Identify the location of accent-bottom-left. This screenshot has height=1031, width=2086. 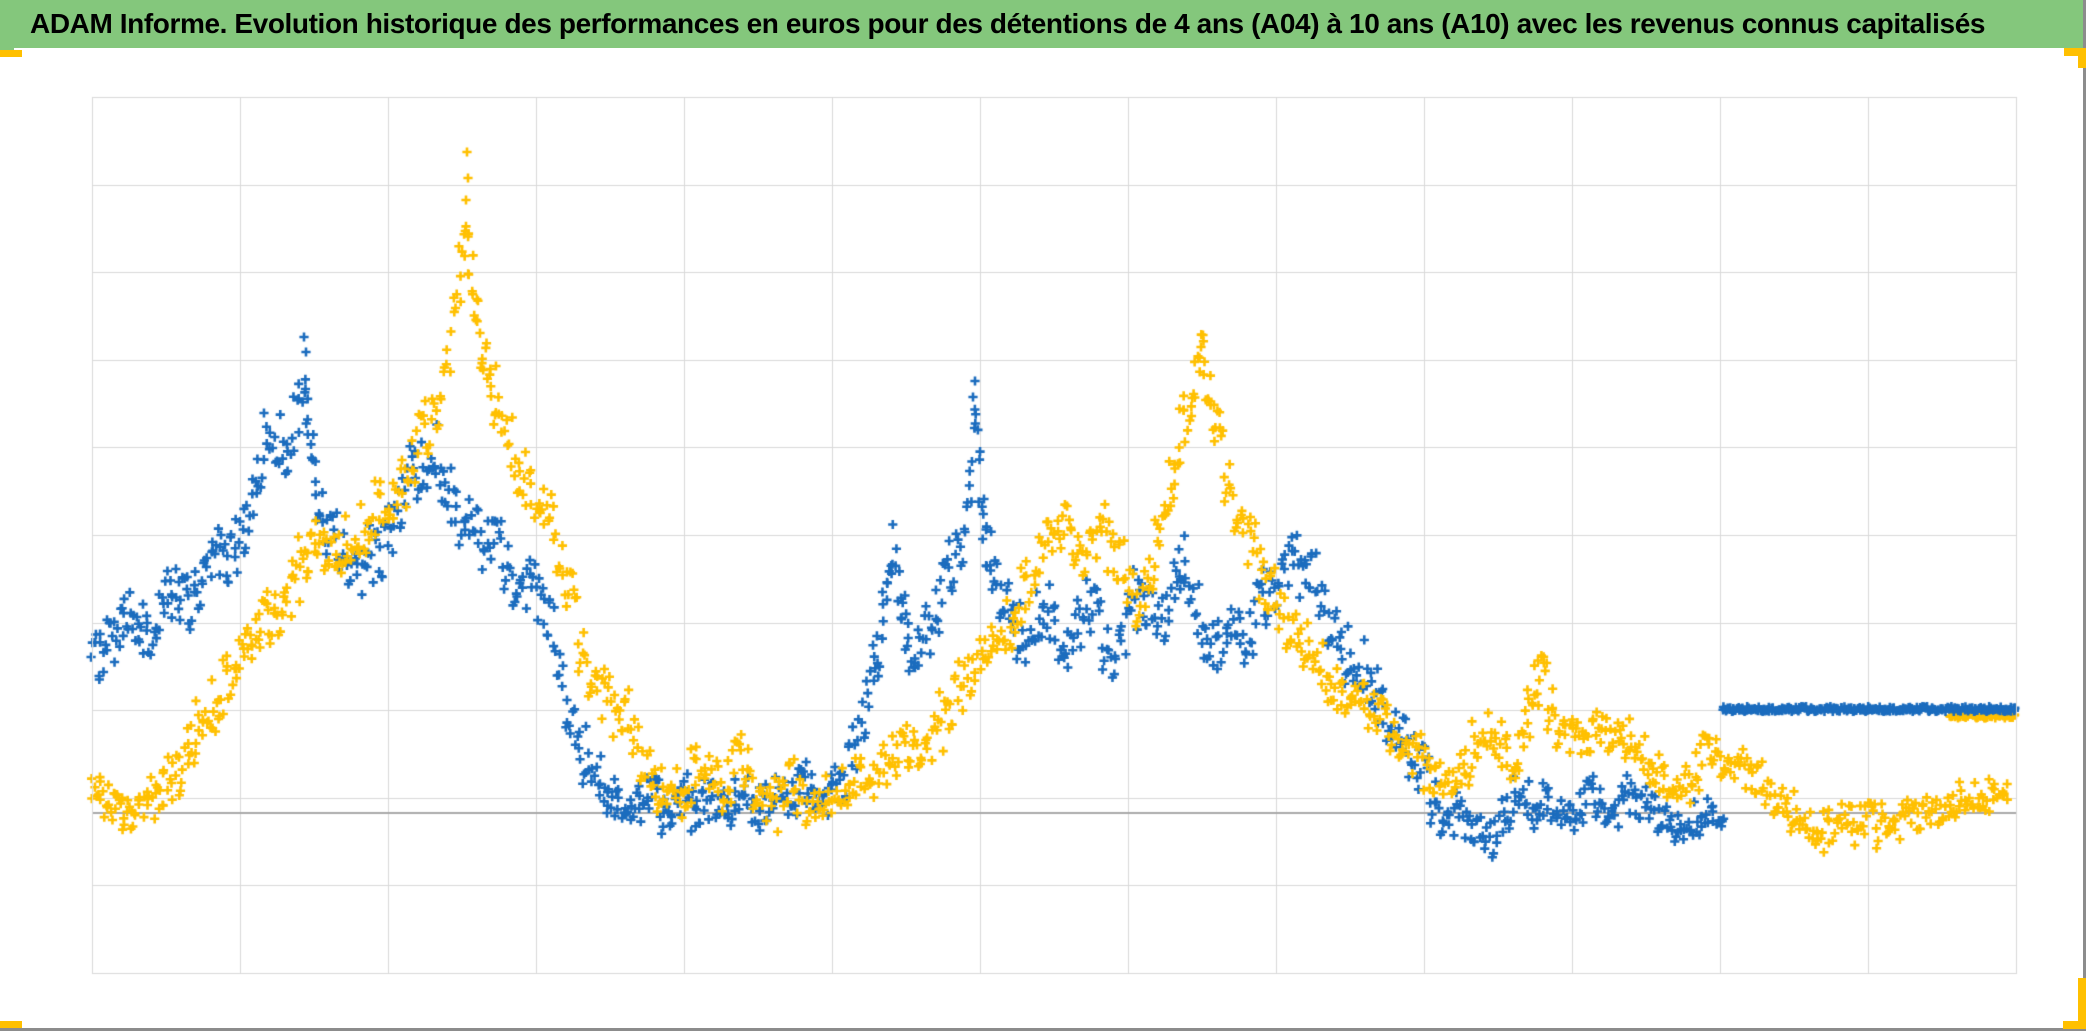
(11, 1024).